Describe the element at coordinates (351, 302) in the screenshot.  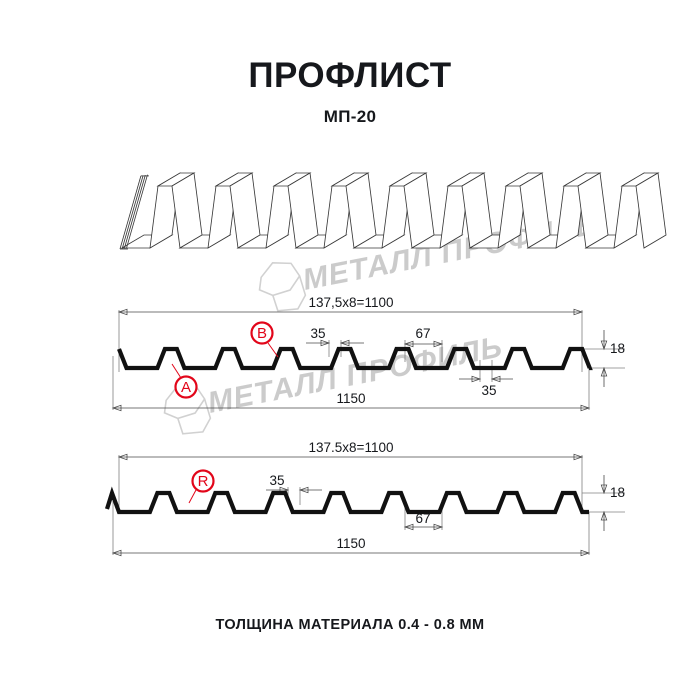
I see `dim-top-span-label: 137,5x8=1100` at that location.